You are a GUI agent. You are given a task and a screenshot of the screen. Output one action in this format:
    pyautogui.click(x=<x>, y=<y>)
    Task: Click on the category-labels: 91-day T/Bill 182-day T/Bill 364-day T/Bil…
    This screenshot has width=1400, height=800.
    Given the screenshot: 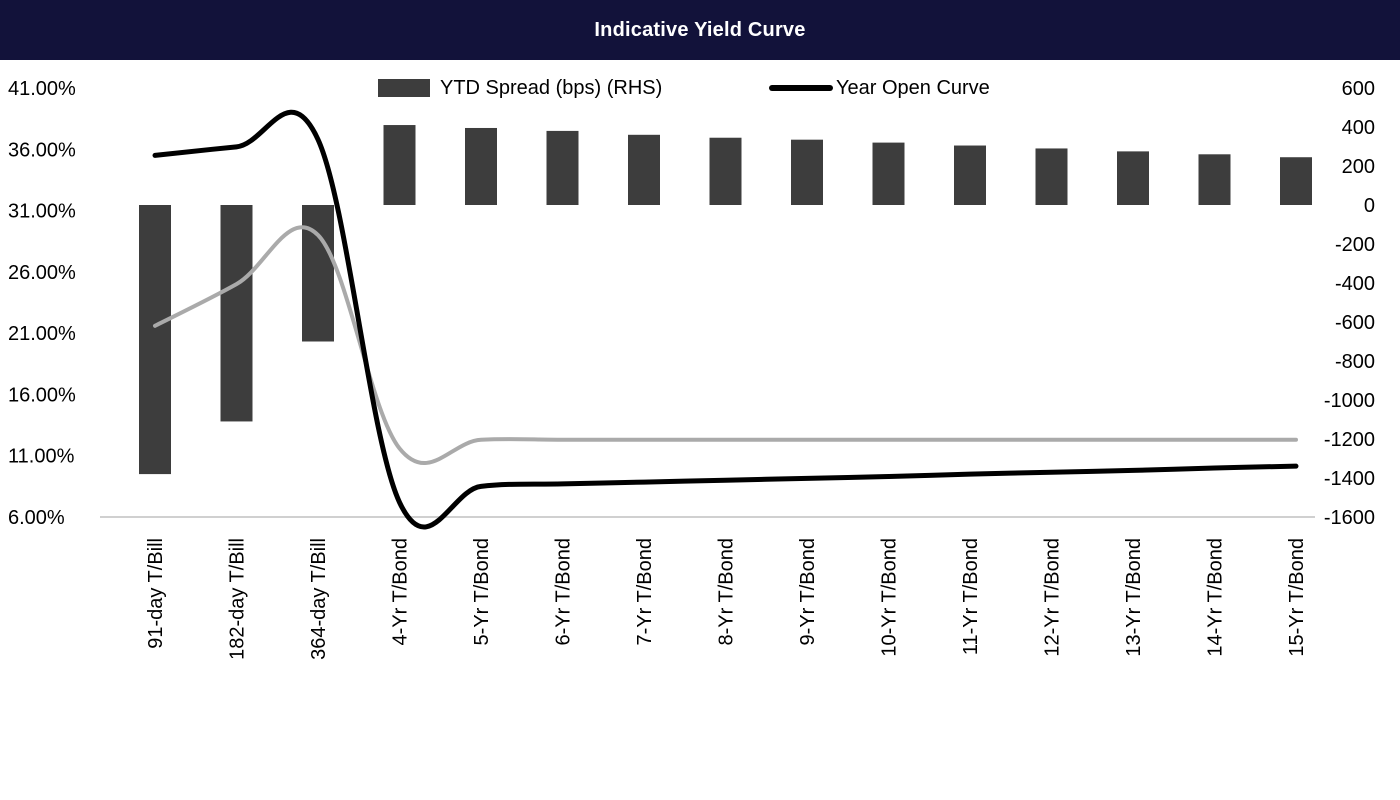 What is the action you would take?
    pyautogui.click(x=726, y=599)
    